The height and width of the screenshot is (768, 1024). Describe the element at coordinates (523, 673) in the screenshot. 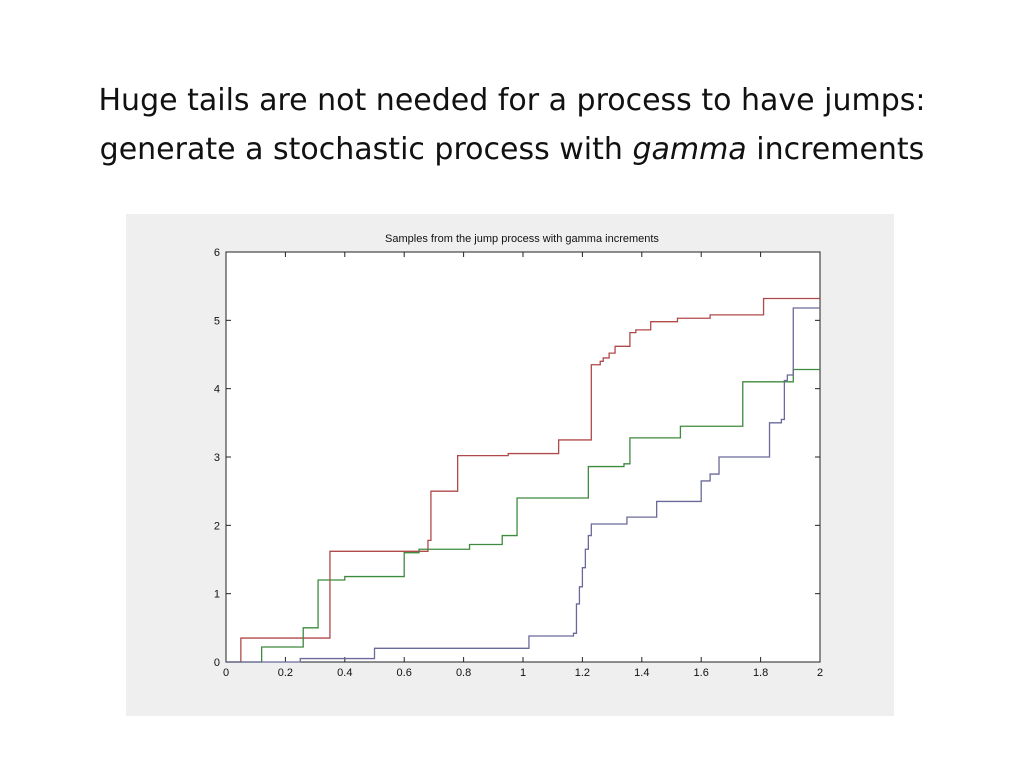

I see `x-tick-label: 1` at that location.